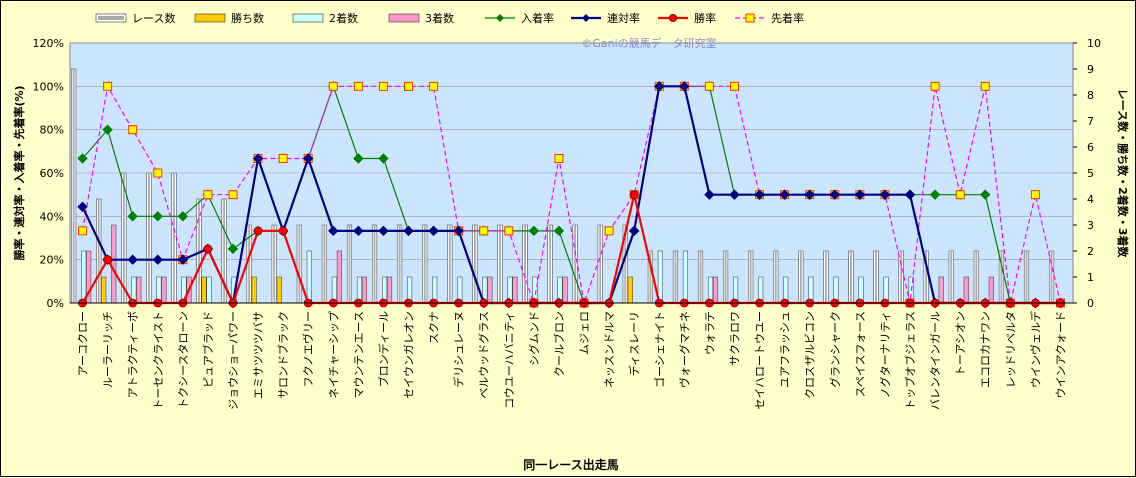 This screenshot has width=1136, height=478. Describe the element at coordinates (343, 18) in the screenshot. I see `legend-label: 2着数` at that location.